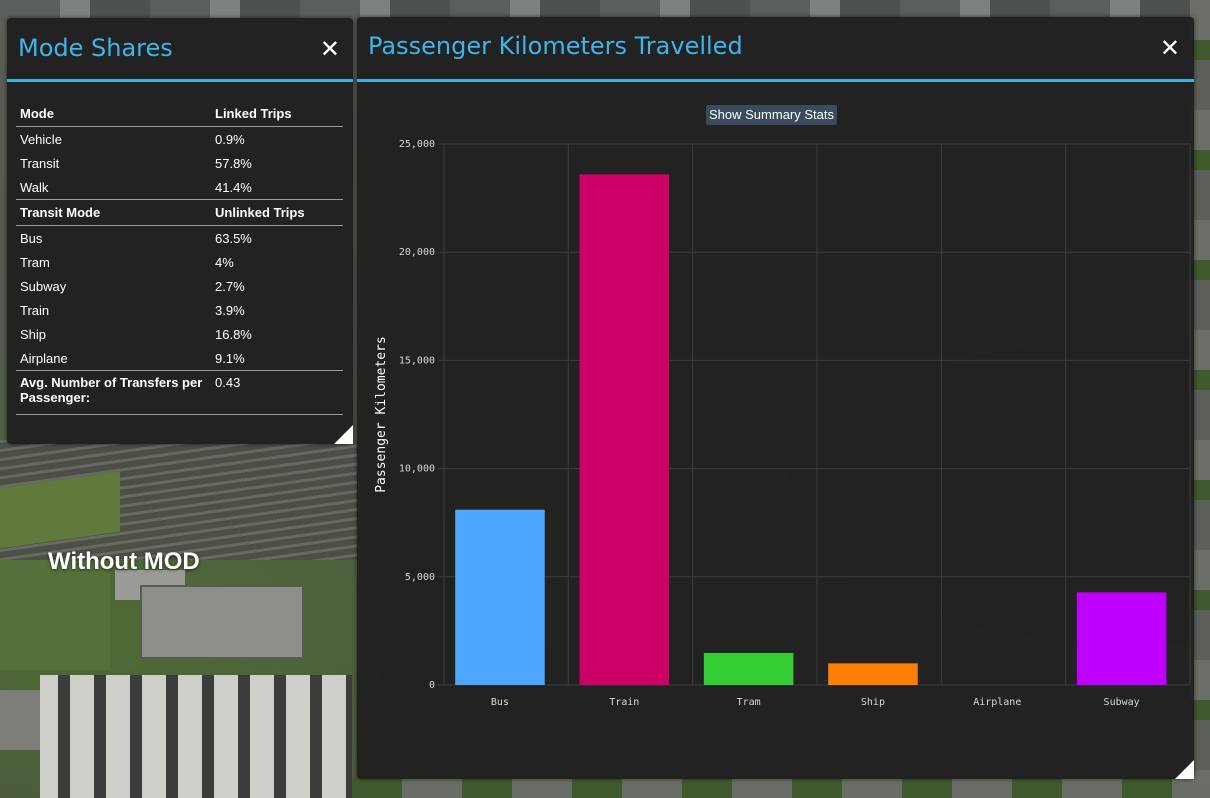 Image resolution: width=1210 pixels, height=798 pixels. I want to click on table-row: Transit 57.8%, so click(179, 163).